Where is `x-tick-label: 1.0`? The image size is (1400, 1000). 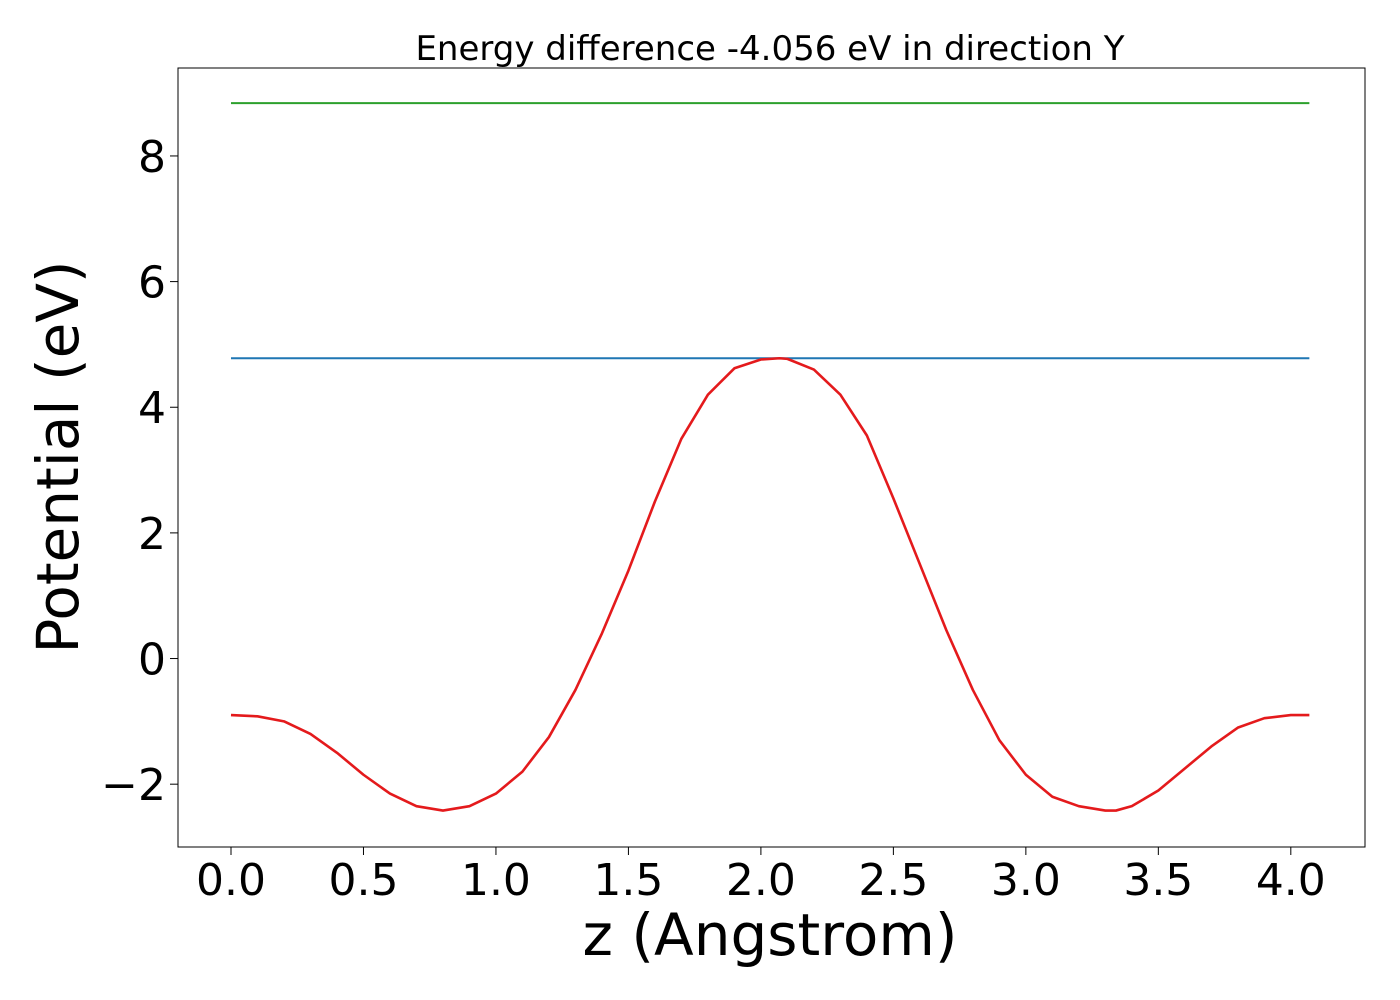
x-tick-label: 1.0 is located at coordinates (496, 880).